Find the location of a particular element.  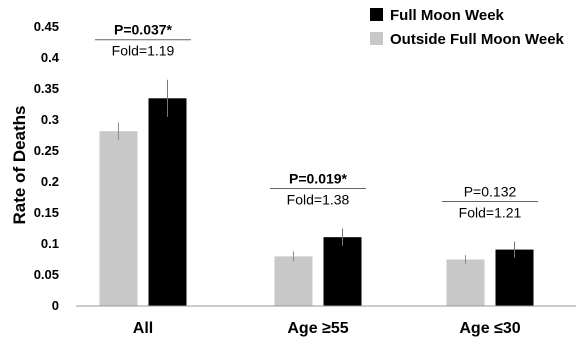

category-label: Age ≤30 is located at coordinates (489, 328).